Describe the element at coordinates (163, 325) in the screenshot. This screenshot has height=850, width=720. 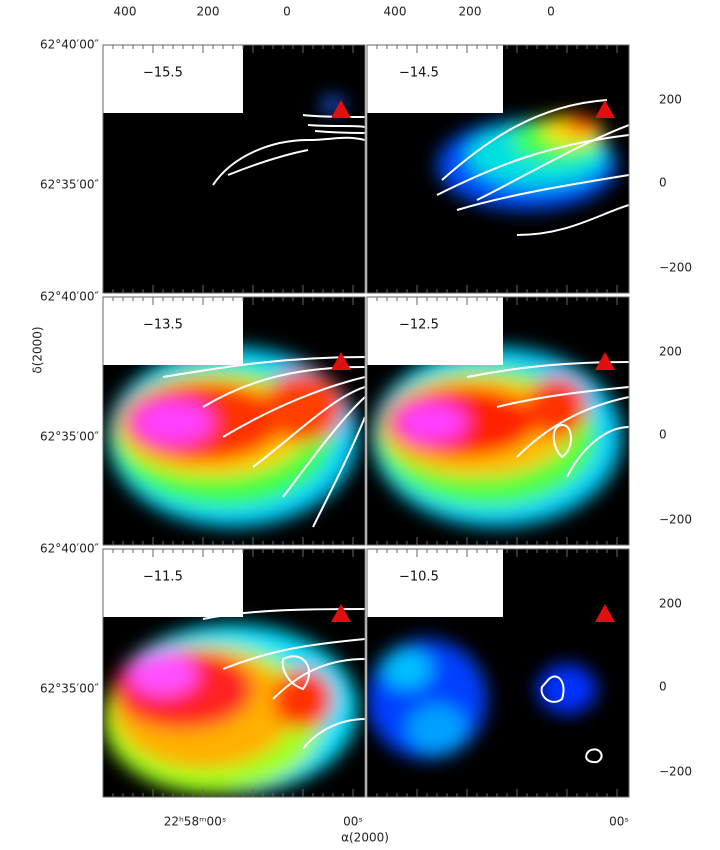
I see `velocity-label: −13.5` at that location.